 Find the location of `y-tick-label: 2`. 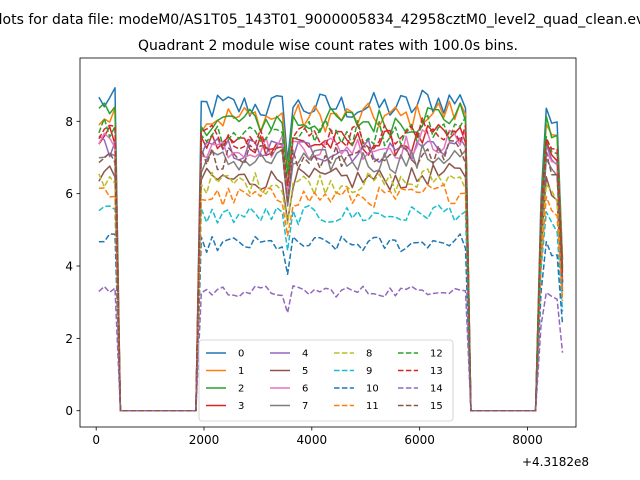

y-tick-label: 2 is located at coordinates (69, 339).